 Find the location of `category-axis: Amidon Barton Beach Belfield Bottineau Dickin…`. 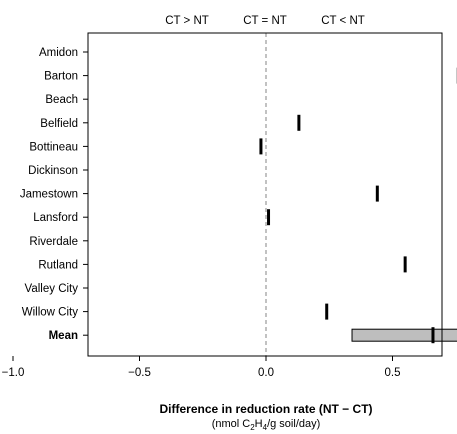

category-axis: Amidon Barton Beach Belfield Bottineau Dickin… is located at coordinates (54, 194).